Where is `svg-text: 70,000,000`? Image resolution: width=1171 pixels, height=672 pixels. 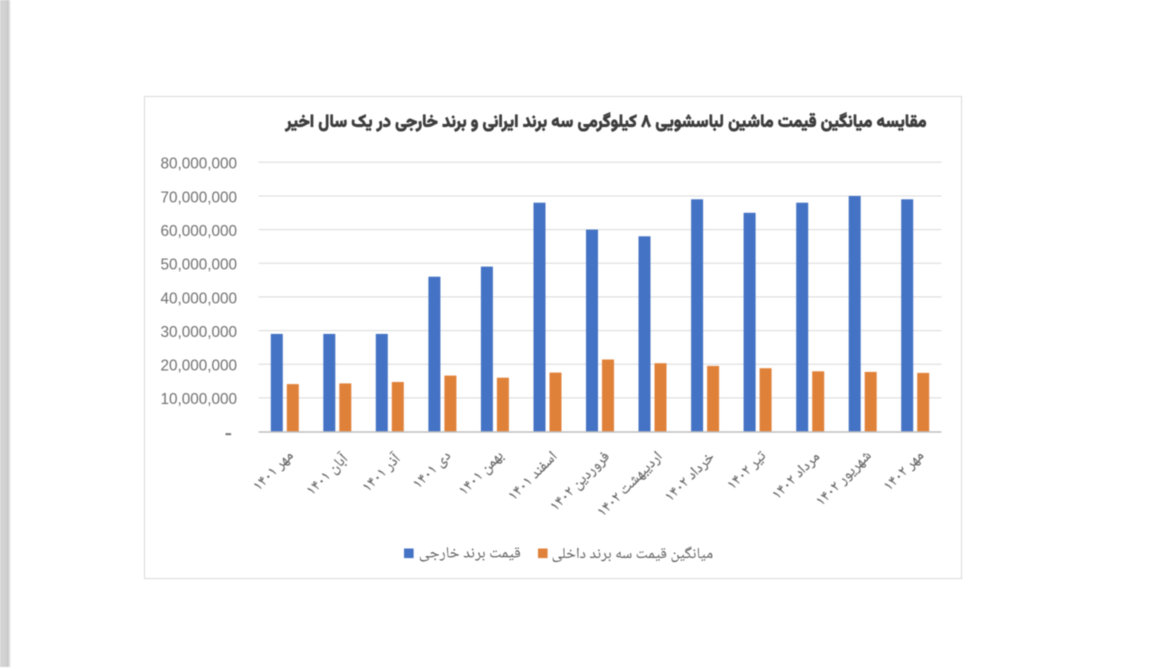
svg-text: 70,000,000 is located at coordinates (198, 197).